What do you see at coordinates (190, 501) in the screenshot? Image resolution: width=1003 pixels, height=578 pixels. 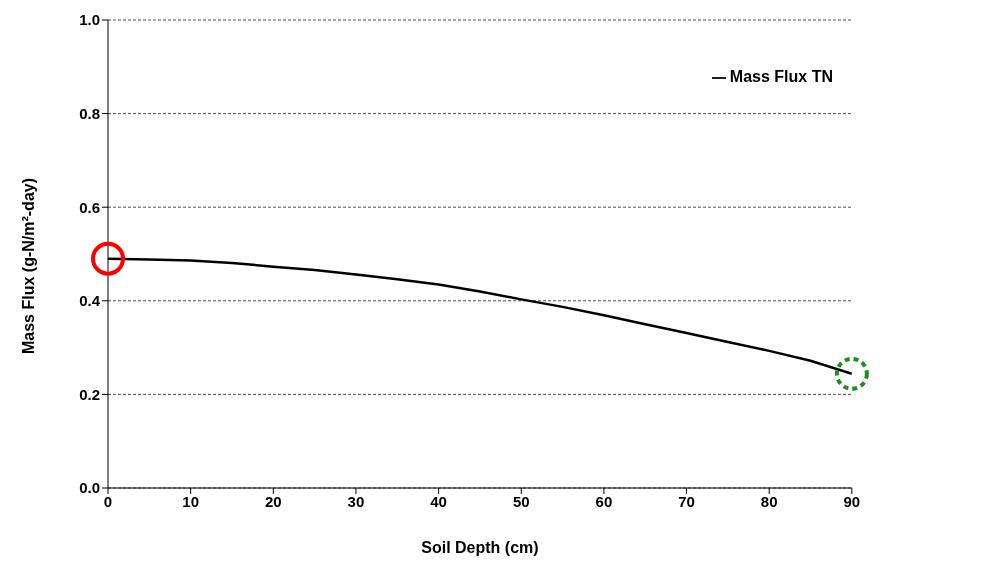 I see `x-tick-label: 10` at bounding box center [190, 501].